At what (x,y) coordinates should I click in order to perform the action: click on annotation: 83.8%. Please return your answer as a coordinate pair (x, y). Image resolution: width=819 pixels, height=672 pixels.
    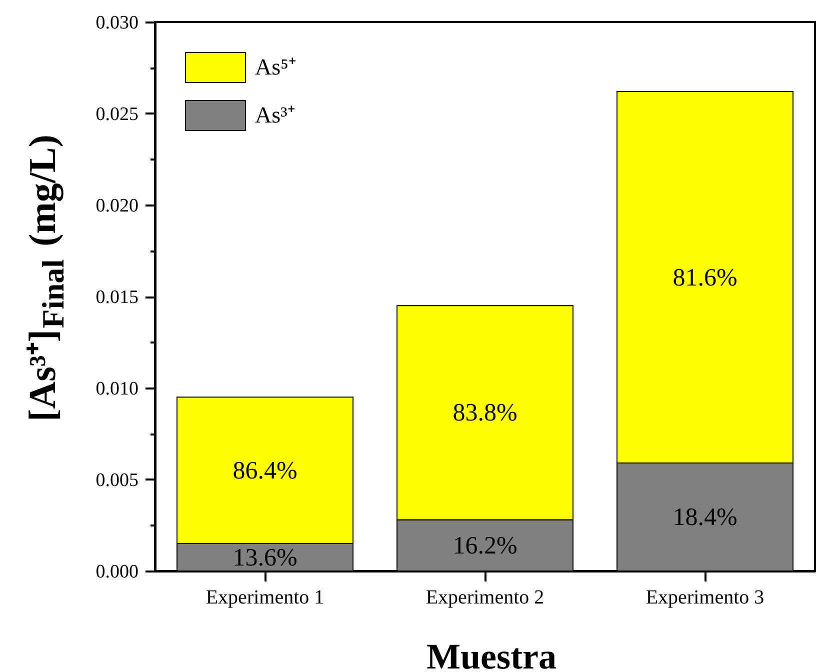
    Looking at the image, I should click on (485, 413).